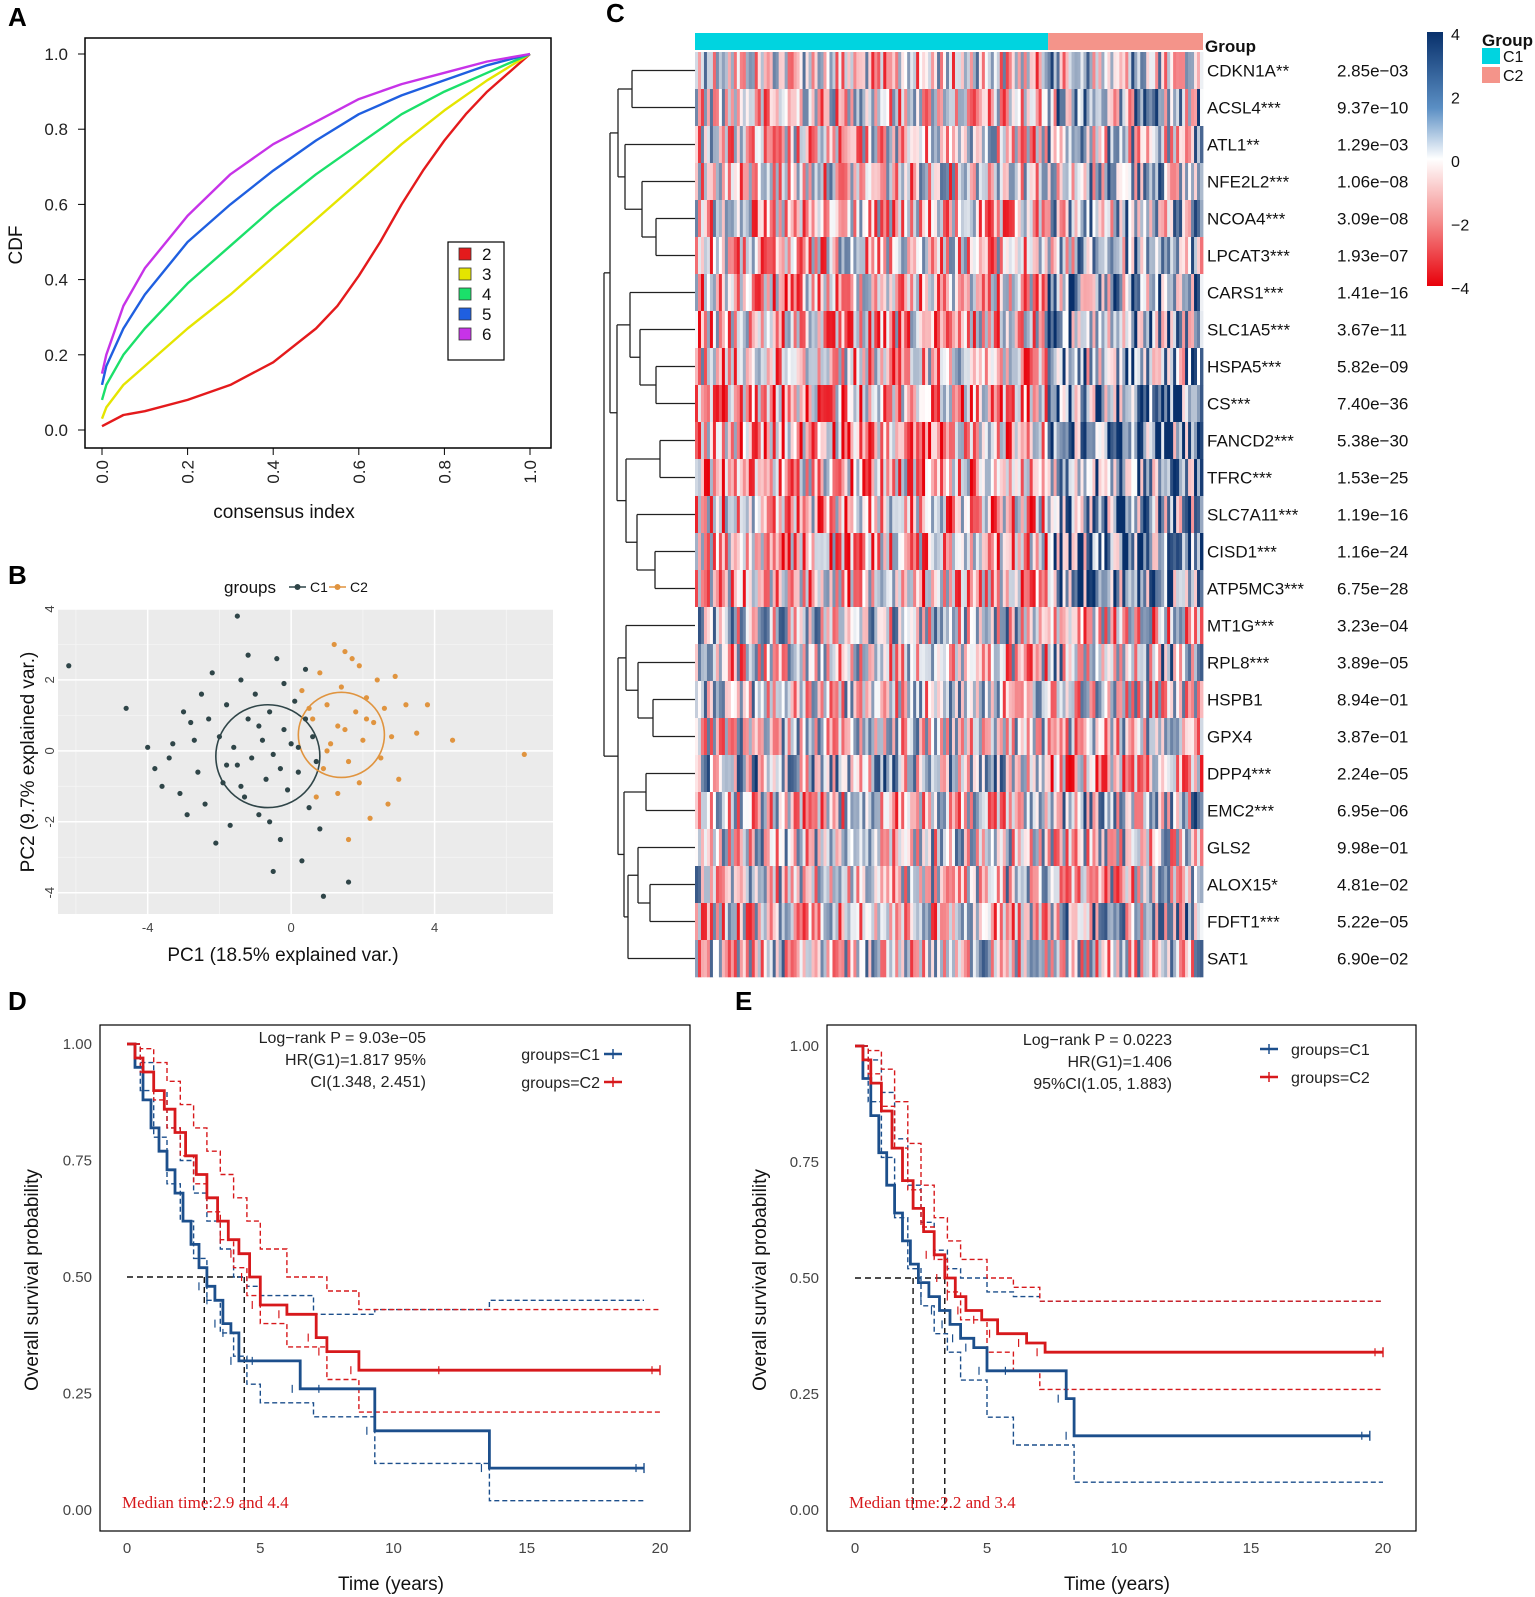 Image resolution: width=1535 pixels, height=1597 pixels. What do you see at coordinates (804, 1046) in the screenshot?
I see `km-e-y-tick-label: 1.00` at bounding box center [804, 1046].